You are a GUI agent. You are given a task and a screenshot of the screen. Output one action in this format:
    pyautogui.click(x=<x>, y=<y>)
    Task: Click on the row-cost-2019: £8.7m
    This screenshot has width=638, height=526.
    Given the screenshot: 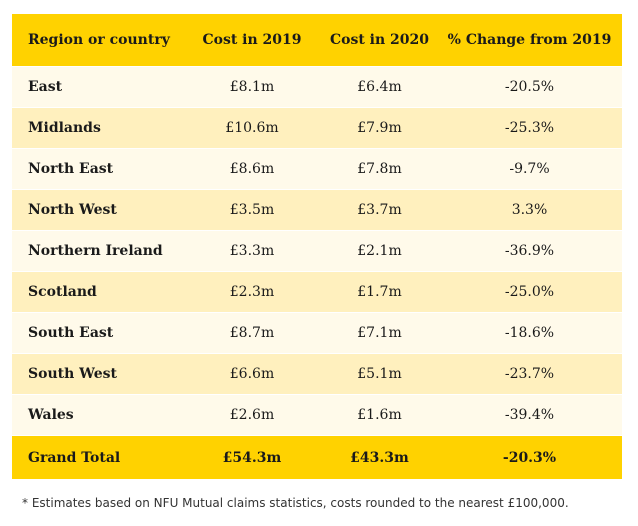 What is the action you would take?
    pyautogui.click(x=252, y=332)
    